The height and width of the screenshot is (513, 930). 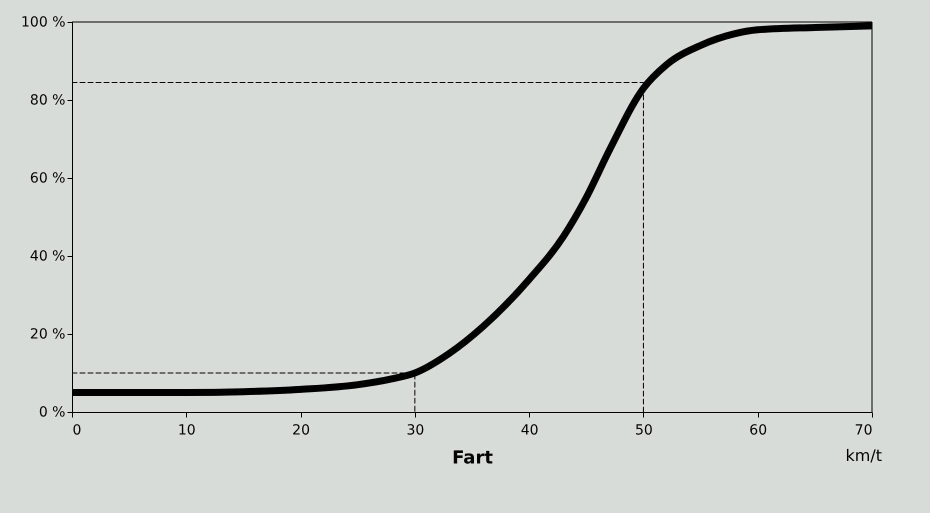 What do you see at coordinates (529, 430) in the screenshot?
I see `x-tick-label: 40` at bounding box center [529, 430].